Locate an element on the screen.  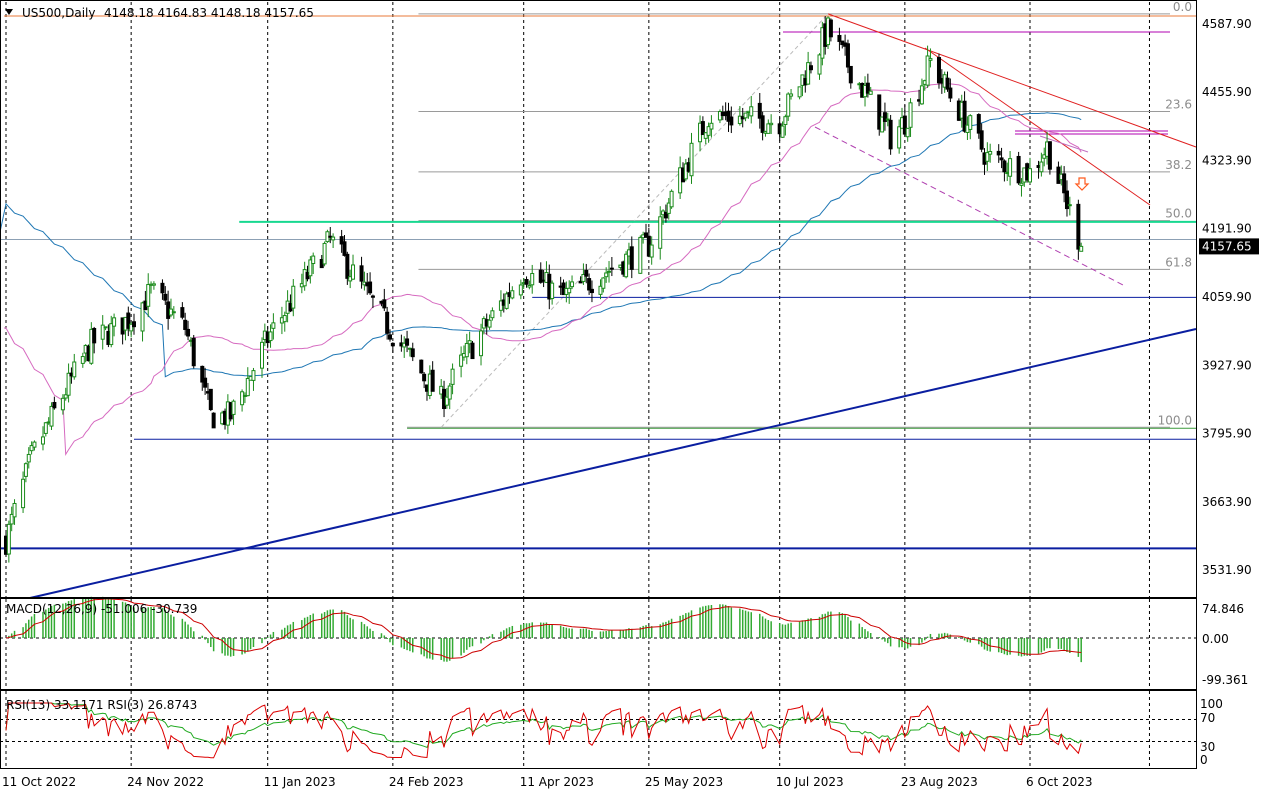
date-tick: 10 Jul 2023 is located at coordinates (810, 782).